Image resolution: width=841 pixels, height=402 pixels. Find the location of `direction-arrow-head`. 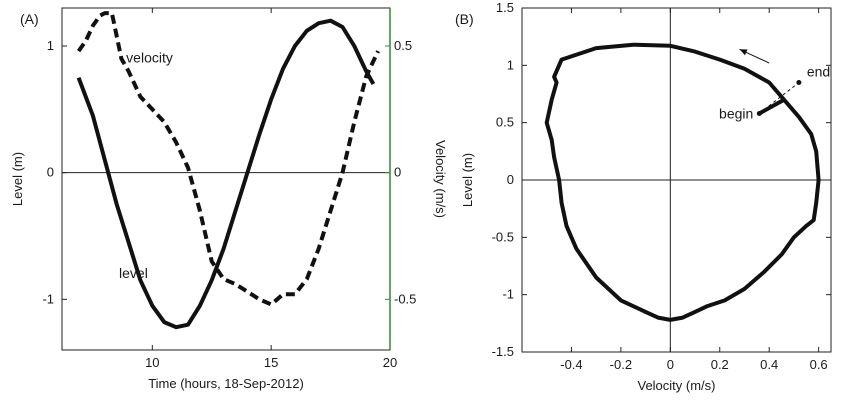

direction-arrow-head is located at coordinates (743, 52).